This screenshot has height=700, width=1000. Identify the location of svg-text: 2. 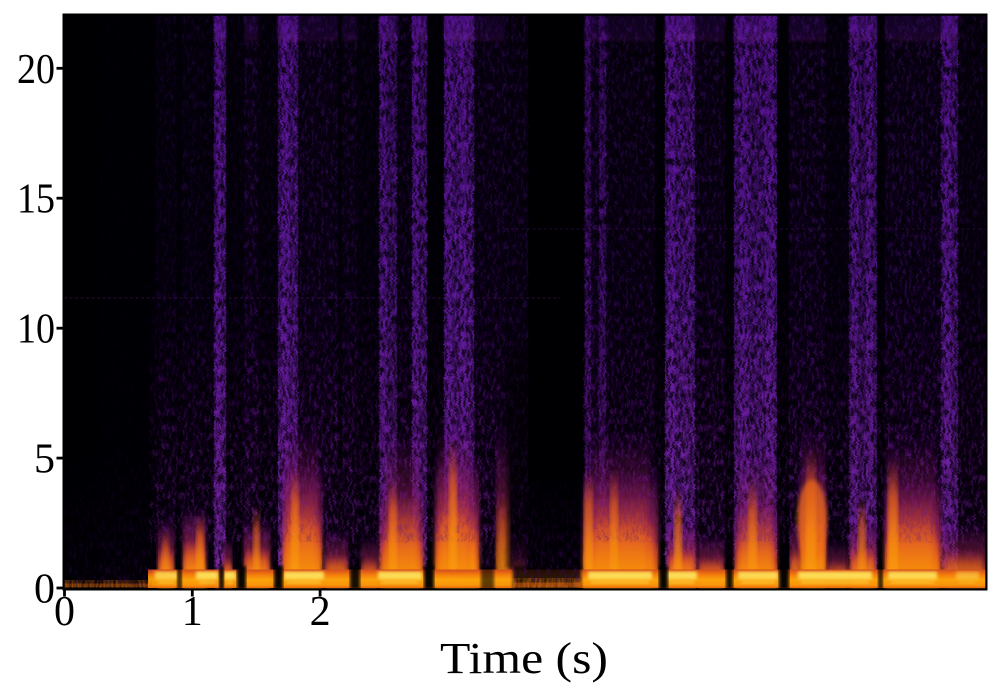
(320, 612).